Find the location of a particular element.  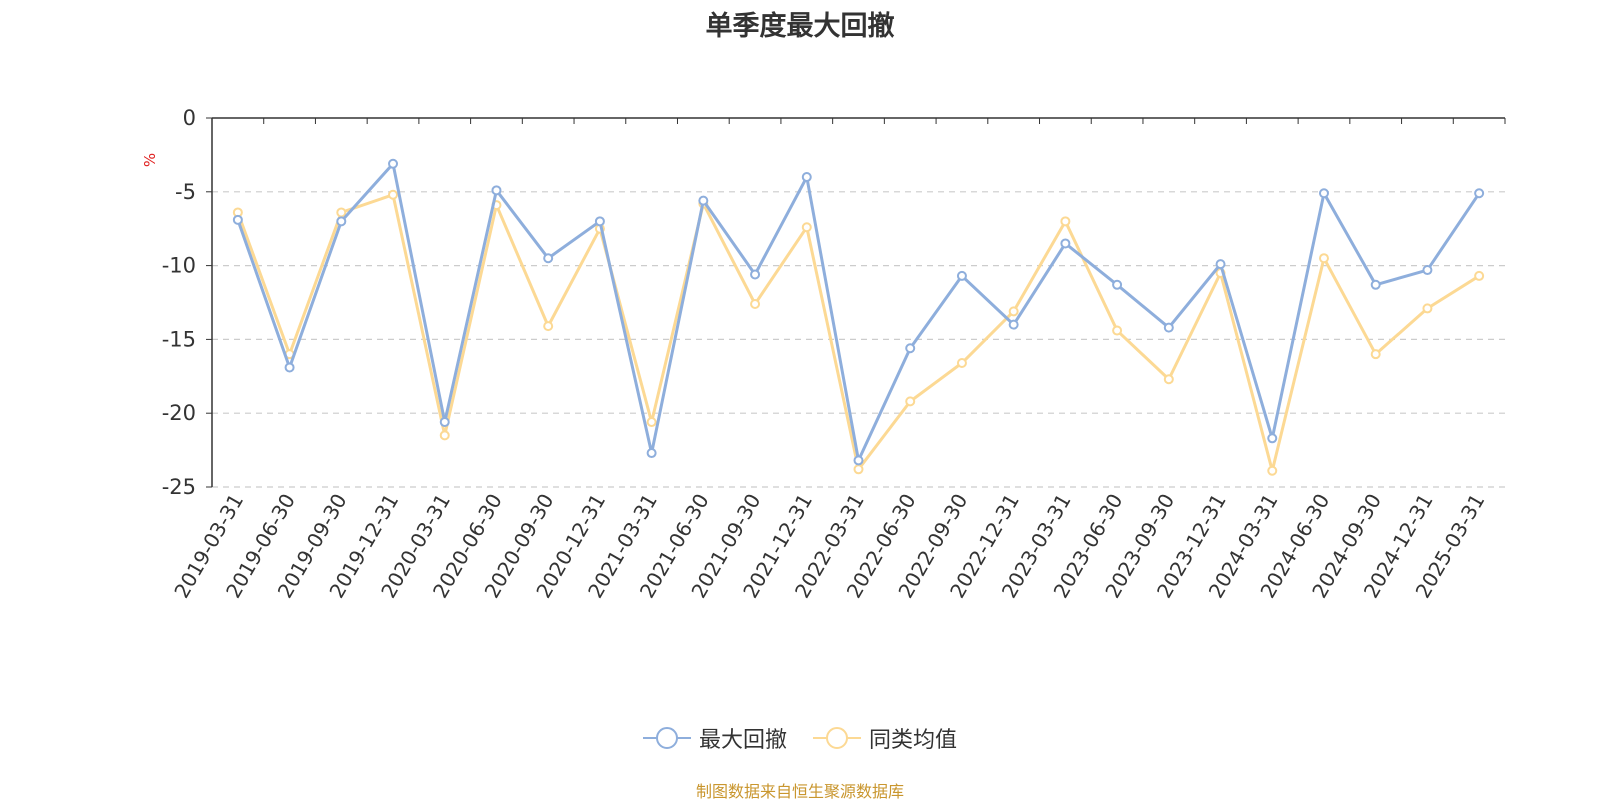

y-tick-label: -15 is located at coordinates (179, 339).